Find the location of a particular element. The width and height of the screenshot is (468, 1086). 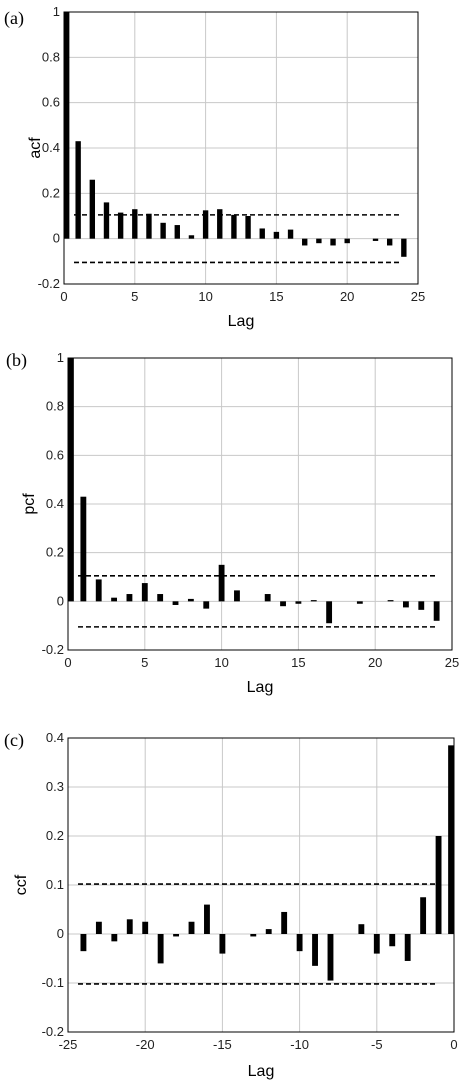

bar-lag--20 is located at coordinates (145, 927).